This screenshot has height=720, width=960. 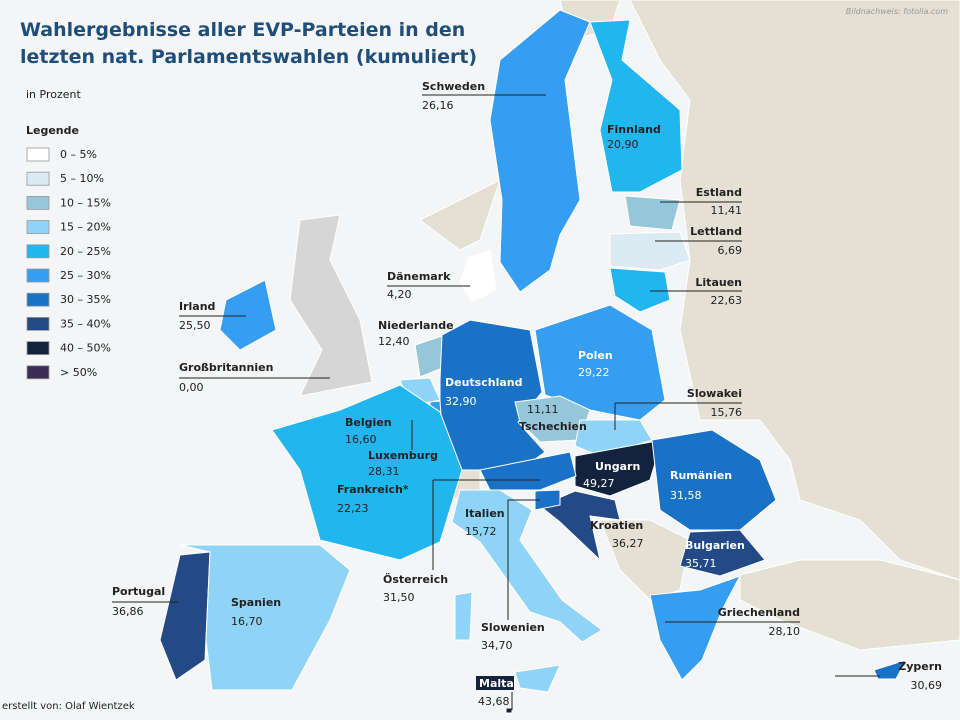 I want to click on country-name: Frankreich*, so click(x=373, y=489).